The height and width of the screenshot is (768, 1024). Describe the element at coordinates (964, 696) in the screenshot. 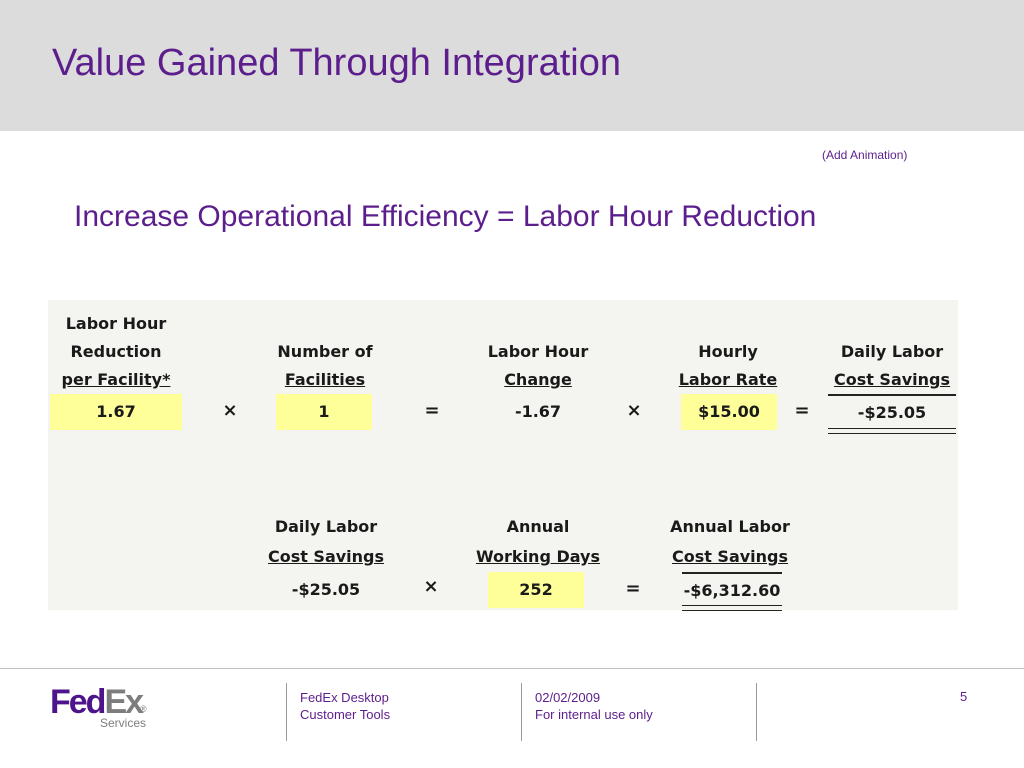

I see `page-number: 5` at that location.